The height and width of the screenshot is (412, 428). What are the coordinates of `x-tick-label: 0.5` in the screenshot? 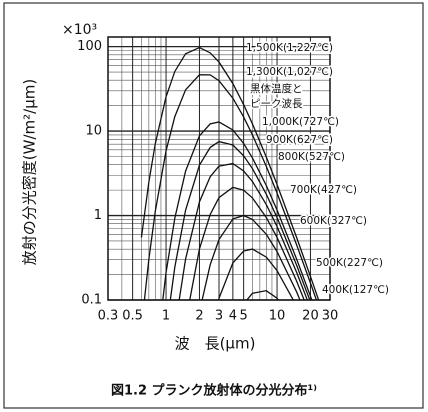 It's located at (132, 316).